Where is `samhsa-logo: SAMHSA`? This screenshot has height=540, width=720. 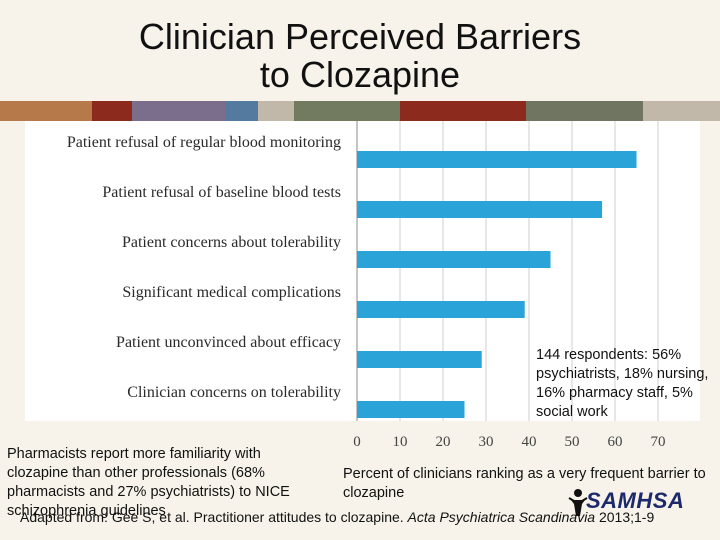 samhsa-logo: SAMHSA is located at coordinates (628, 503).